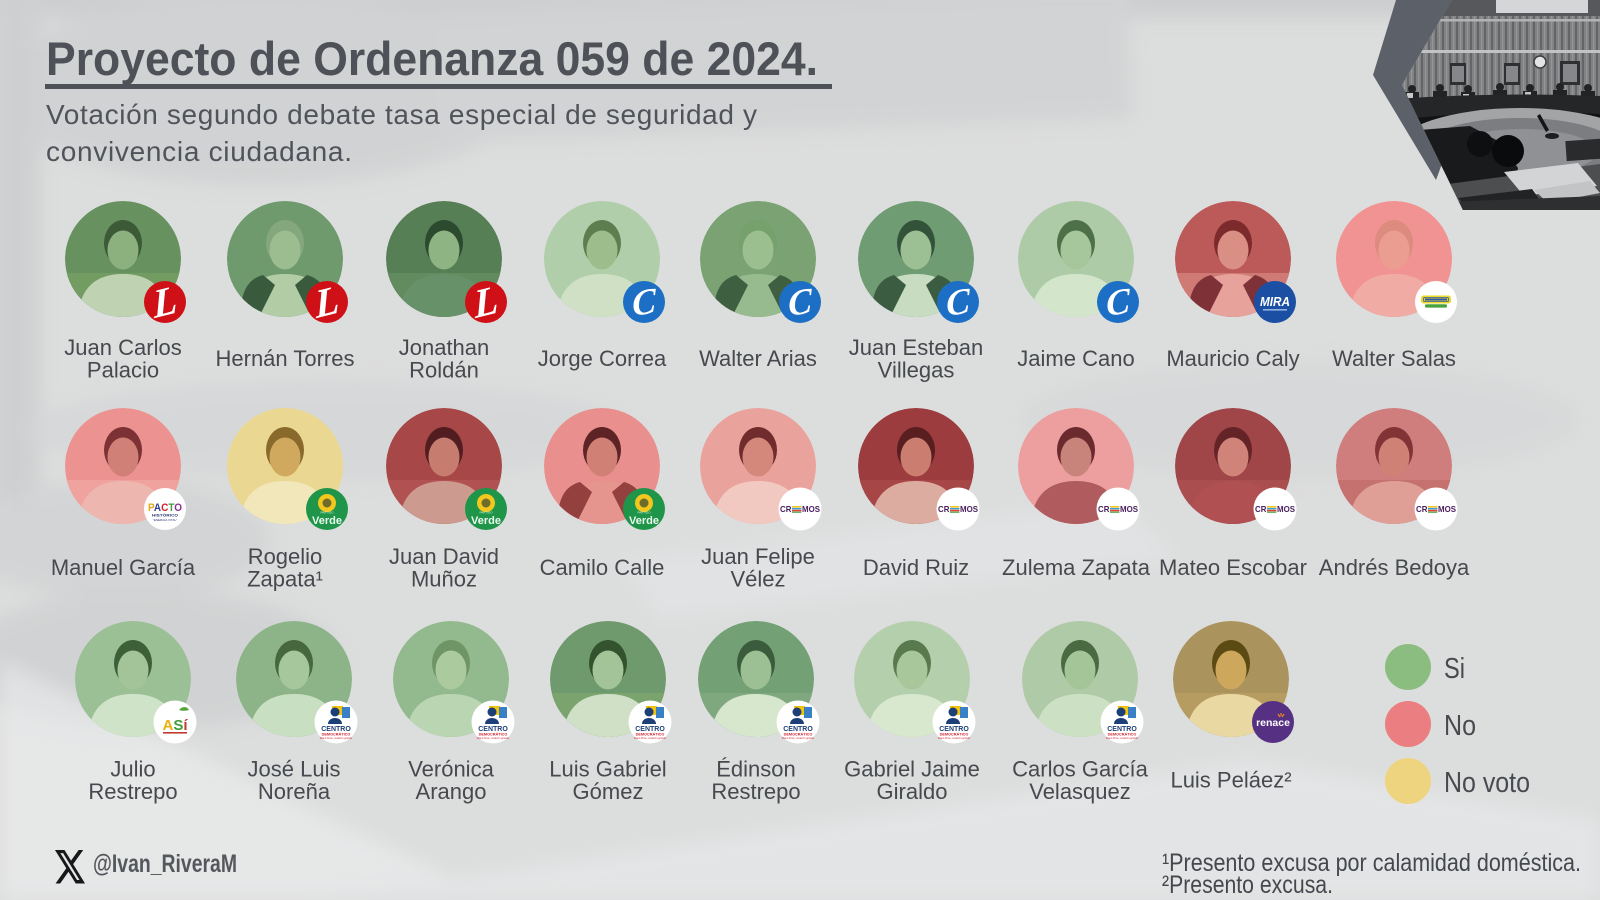  Describe the element at coordinates (444, 579) in the screenshot. I see `svg-text: Muñoz` at that location.